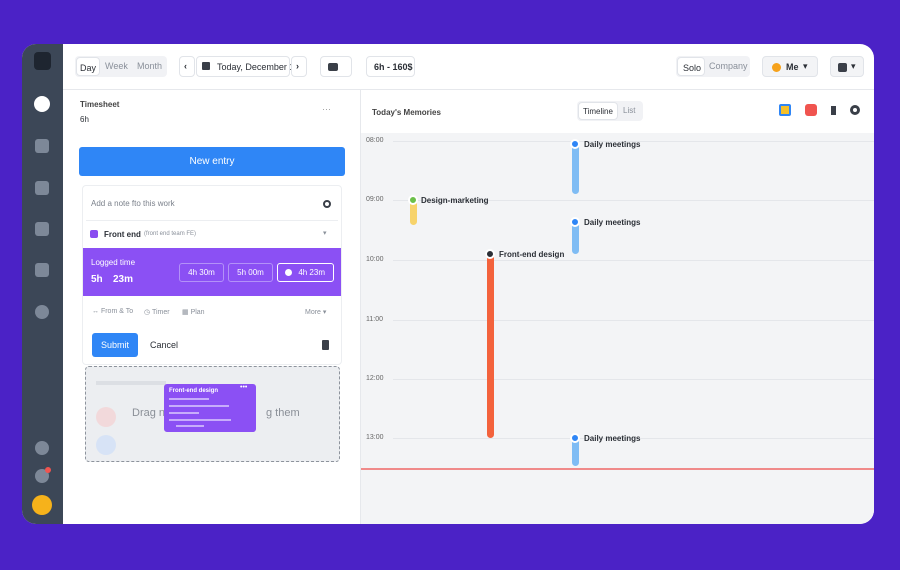  What do you see at coordinates (375, 437) in the screenshot?
I see `hour-label: 13:00` at bounding box center [375, 437].